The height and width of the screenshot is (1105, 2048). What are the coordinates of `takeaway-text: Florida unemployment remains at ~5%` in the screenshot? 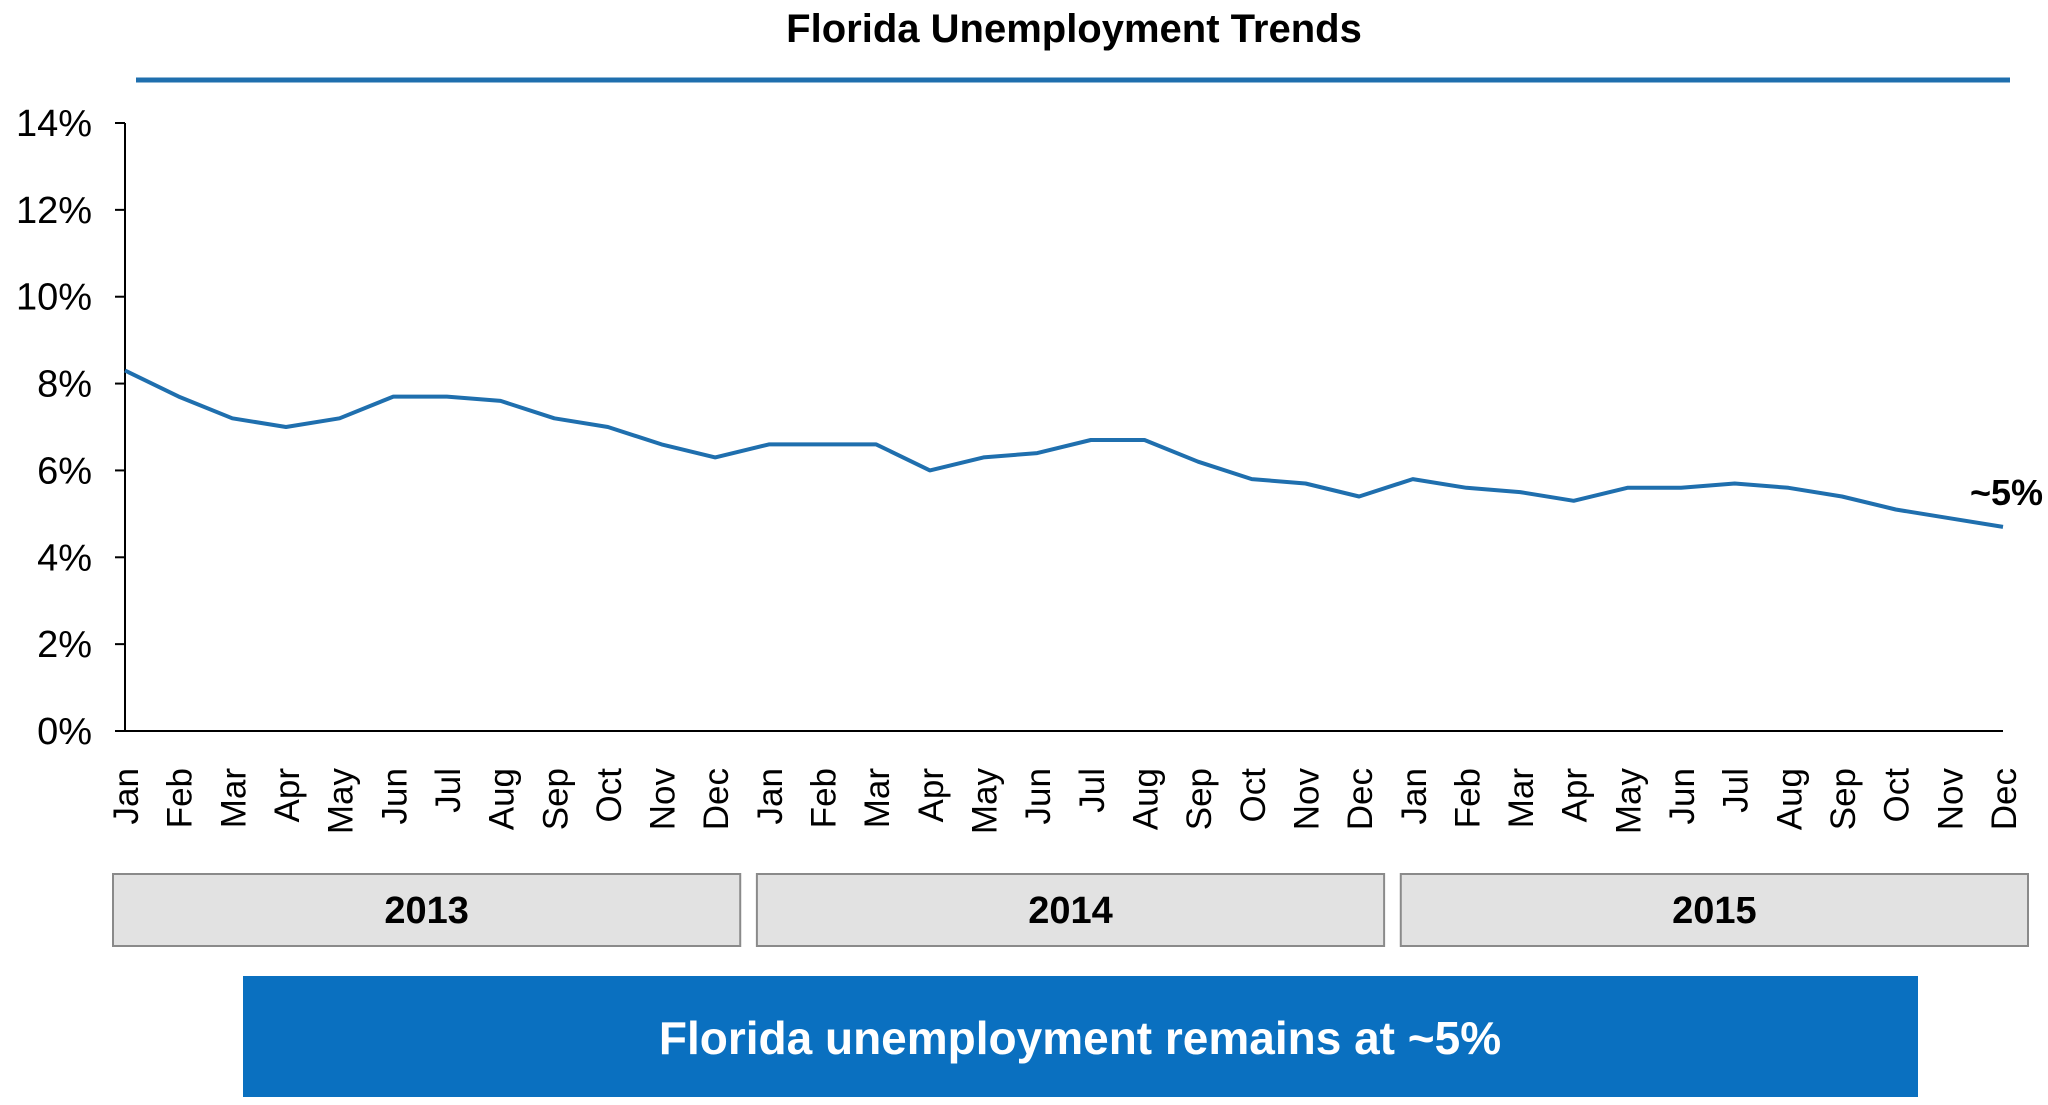 It's located at (1080, 1038).